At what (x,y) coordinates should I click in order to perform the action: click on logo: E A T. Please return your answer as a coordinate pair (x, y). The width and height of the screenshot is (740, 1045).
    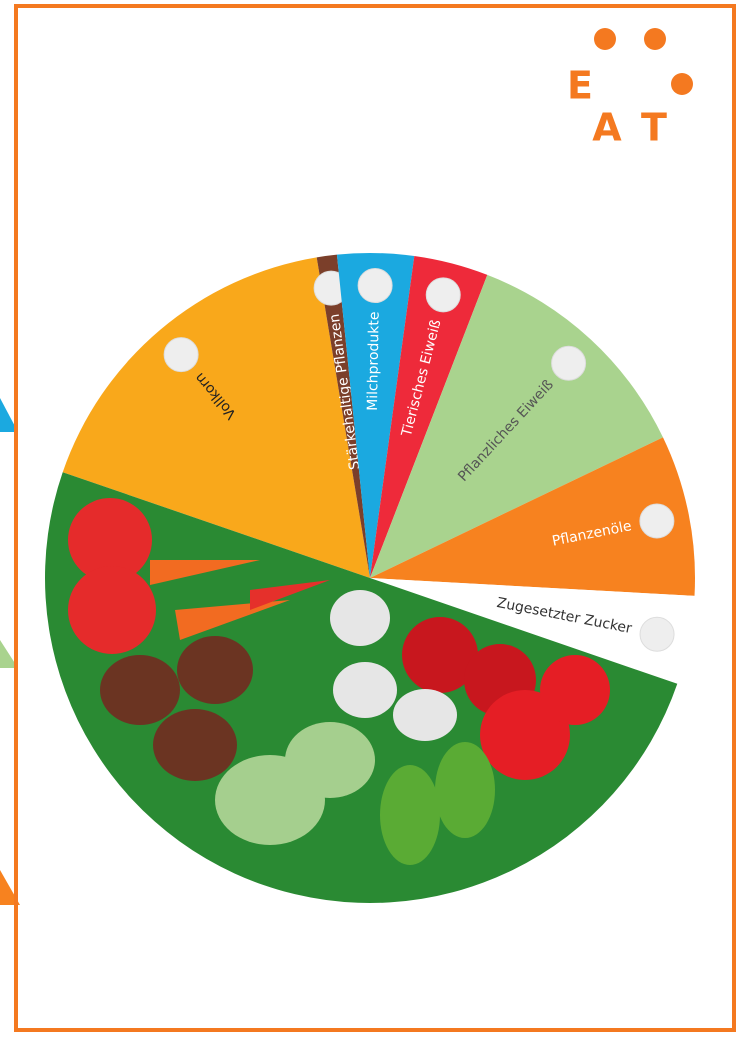
    Looking at the image, I should click on (630, 89).